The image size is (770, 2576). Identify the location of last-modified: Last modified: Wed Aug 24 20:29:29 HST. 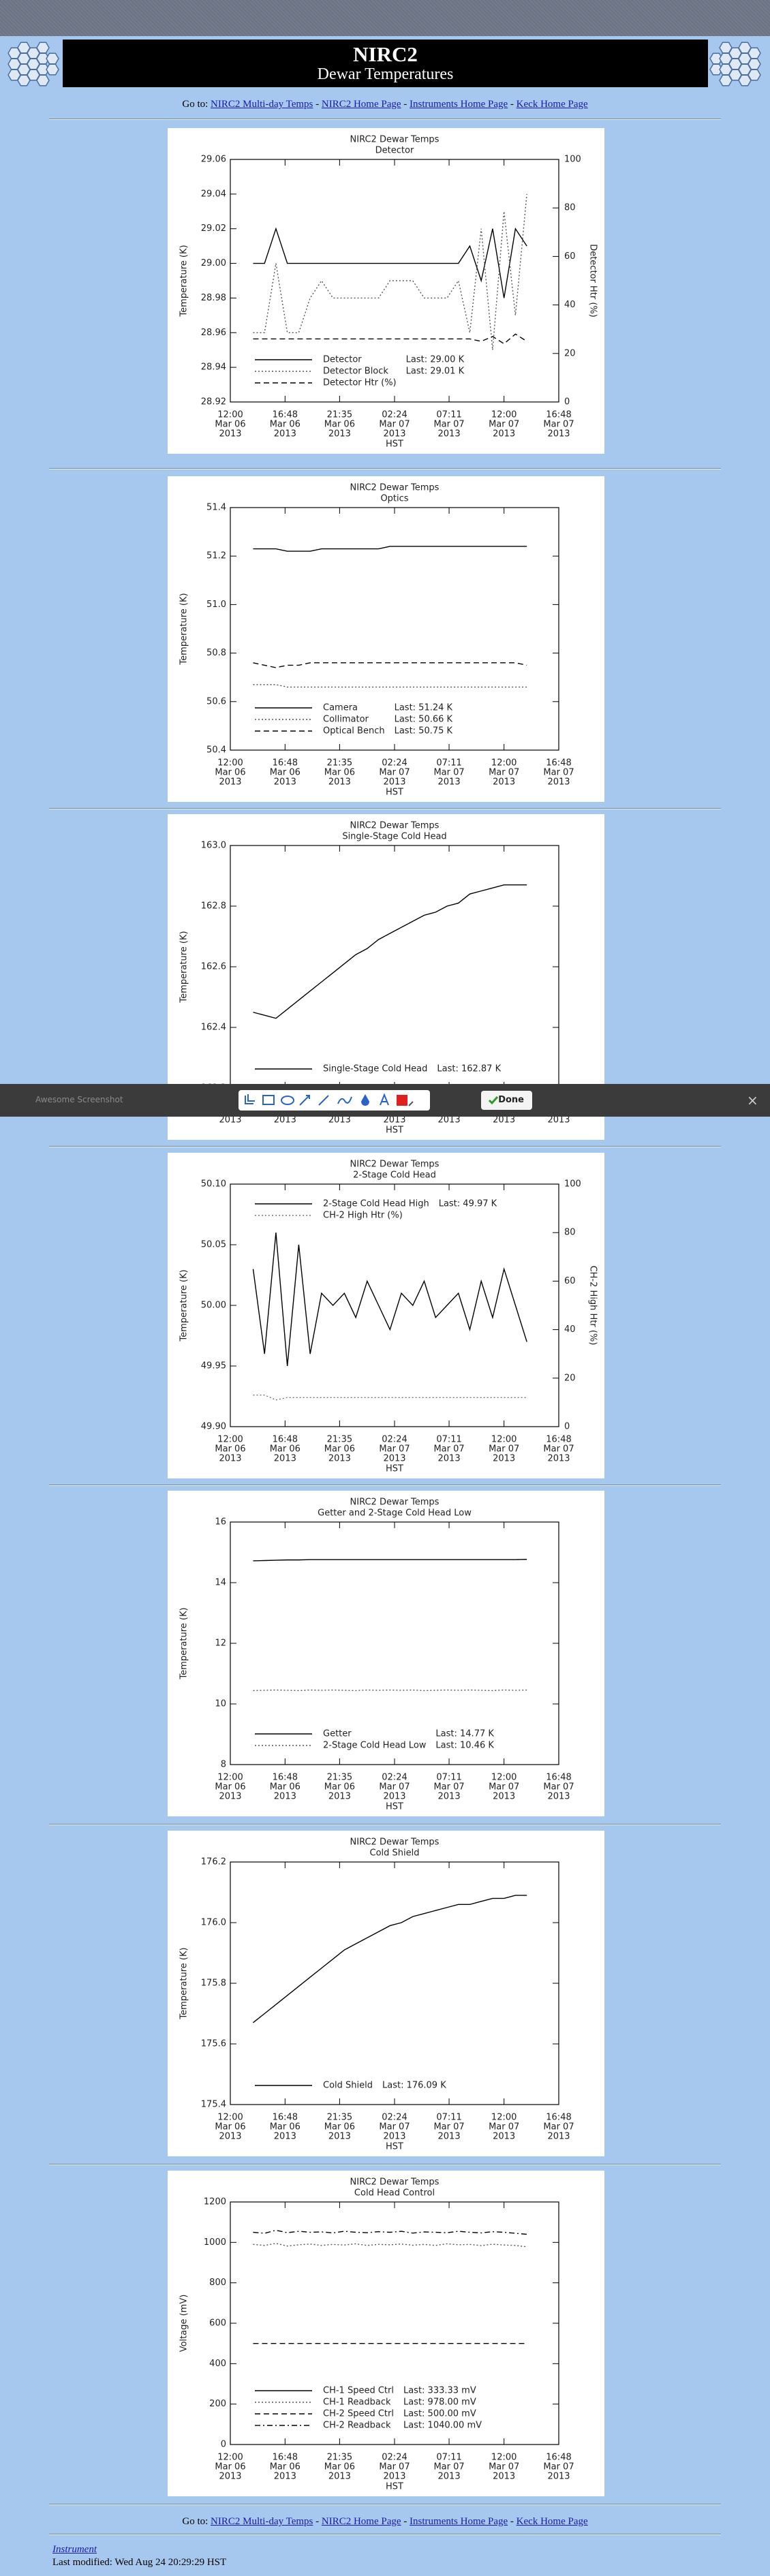
(139, 2562).